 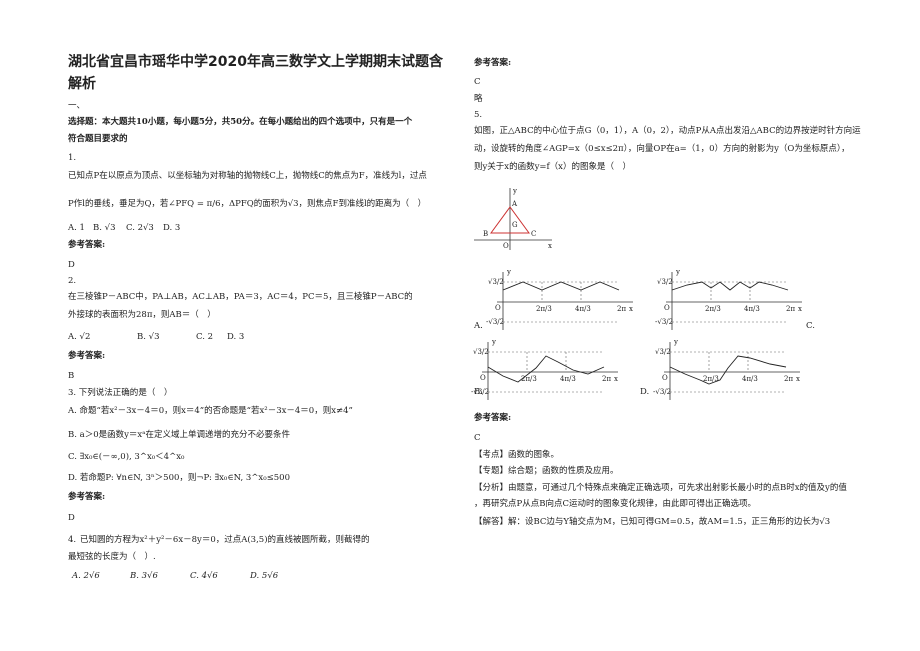 What do you see at coordinates (515, 225) in the screenshot?
I see `figure-label: G` at bounding box center [515, 225].